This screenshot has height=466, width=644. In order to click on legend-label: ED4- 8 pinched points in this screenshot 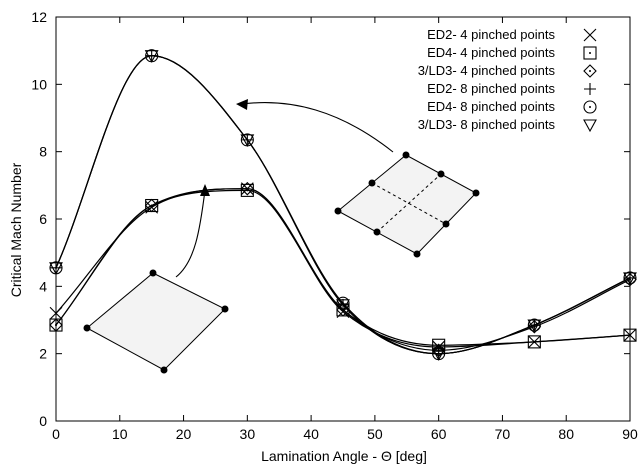, I will do `click(491, 106)`.